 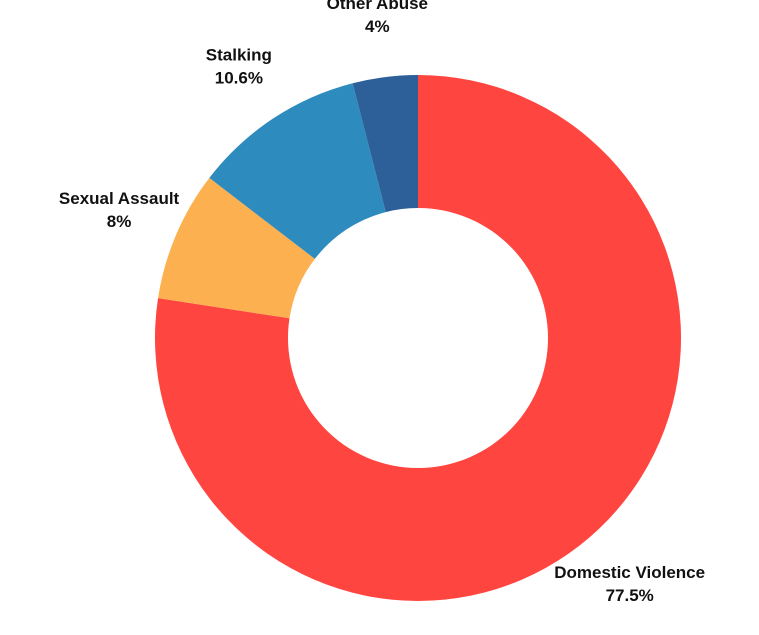 I want to click on slice-label: Stalking, so click(x=239, y=54).